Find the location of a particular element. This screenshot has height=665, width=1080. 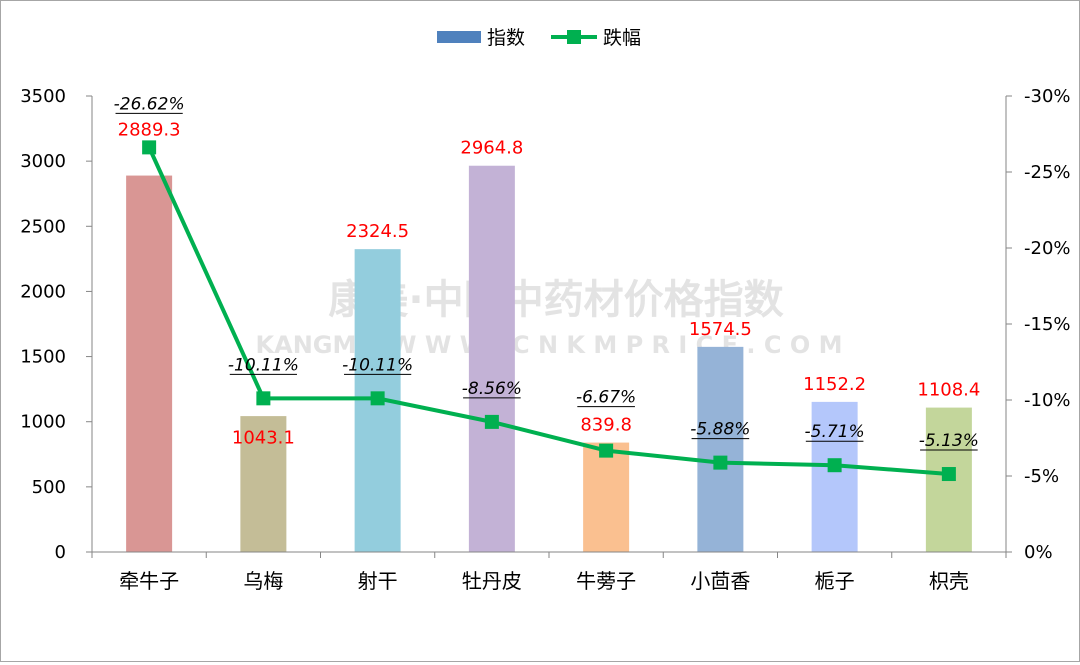

y-left-tick-label: 2500 is located at coordinates (43, 226).